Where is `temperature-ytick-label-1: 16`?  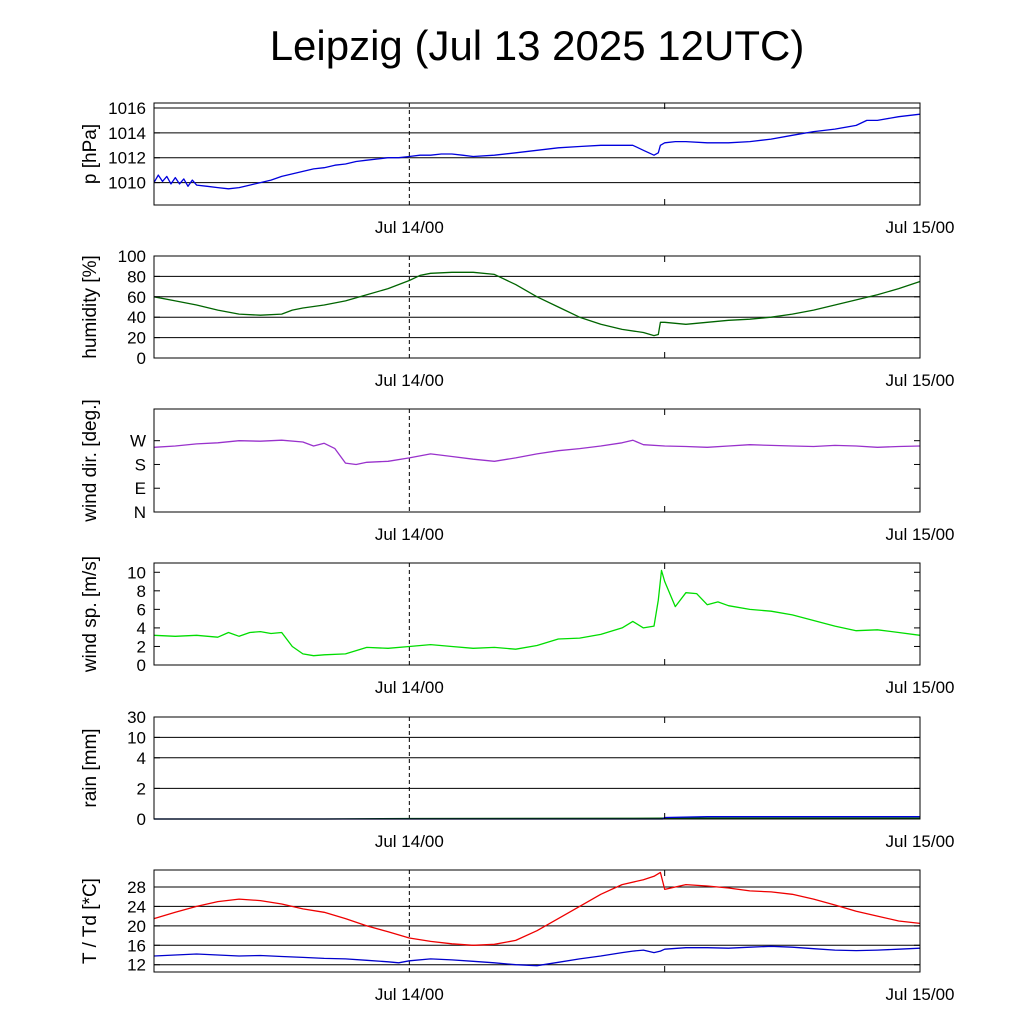
temperature-ytick-label-1: 16 is located at coordinates (136, 945).